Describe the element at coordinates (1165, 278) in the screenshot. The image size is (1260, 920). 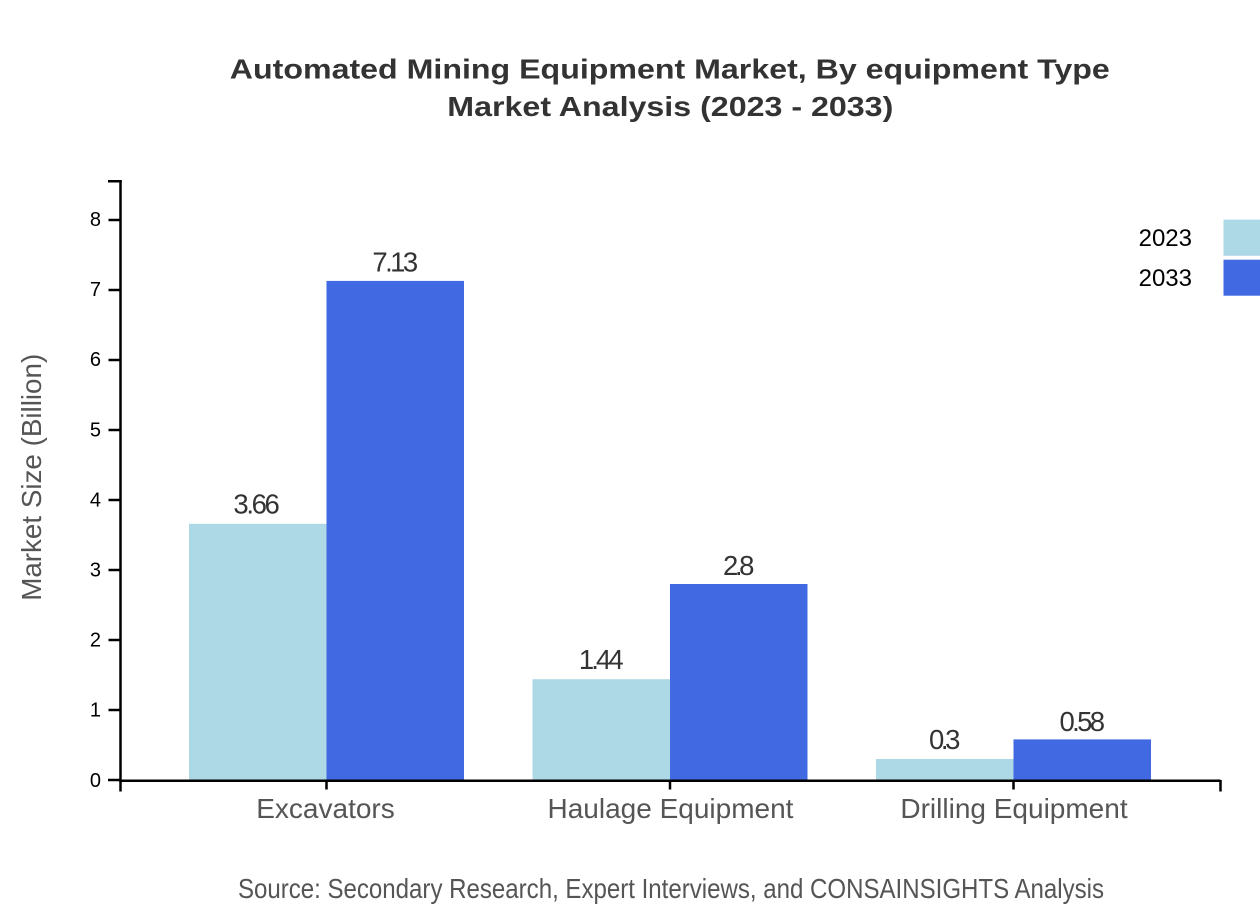
I see `svg-text: 2033` at that location.